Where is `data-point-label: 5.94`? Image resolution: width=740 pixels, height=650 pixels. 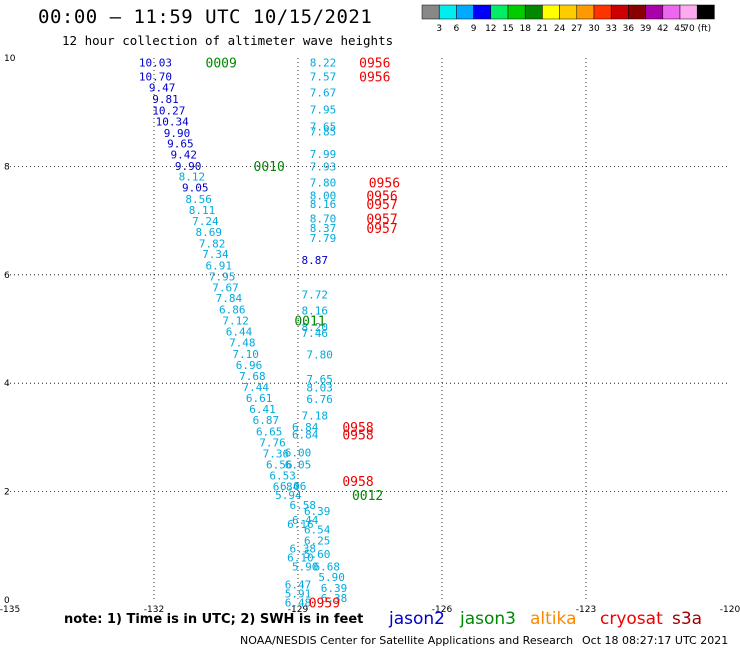
data-point-label: 5.94 is located at coordinates (288, 495).